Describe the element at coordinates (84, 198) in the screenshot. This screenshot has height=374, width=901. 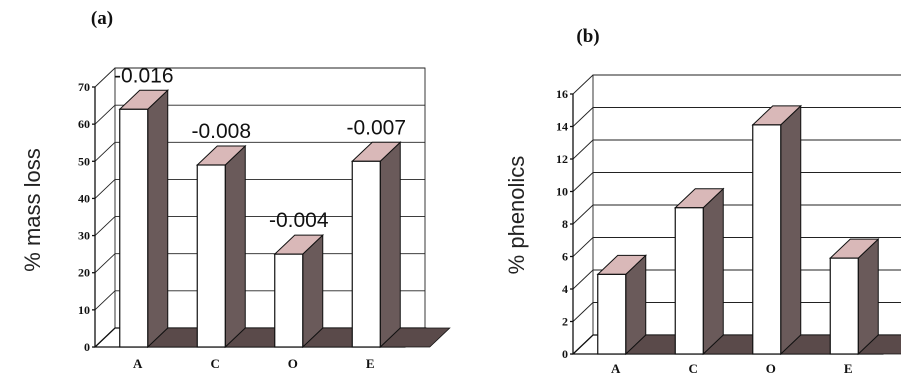
I see `y-tick-label: 40` at that location.